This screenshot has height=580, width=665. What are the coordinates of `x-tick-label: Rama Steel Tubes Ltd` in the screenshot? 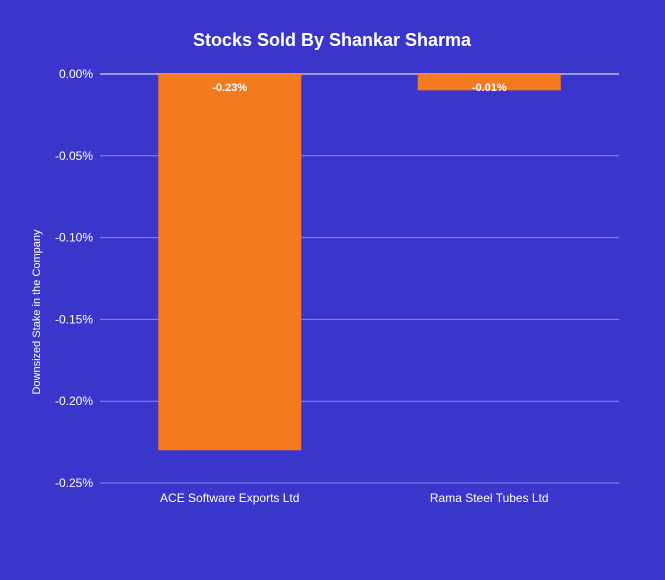 It's located at (489, 498).